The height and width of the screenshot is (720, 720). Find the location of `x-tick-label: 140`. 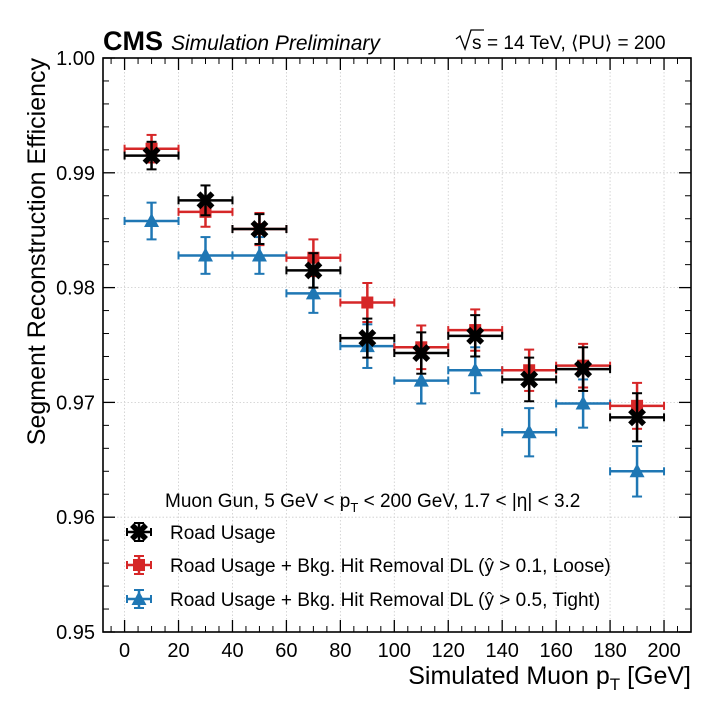

x-tick-label: 140 is located at coordinates (502, 651).